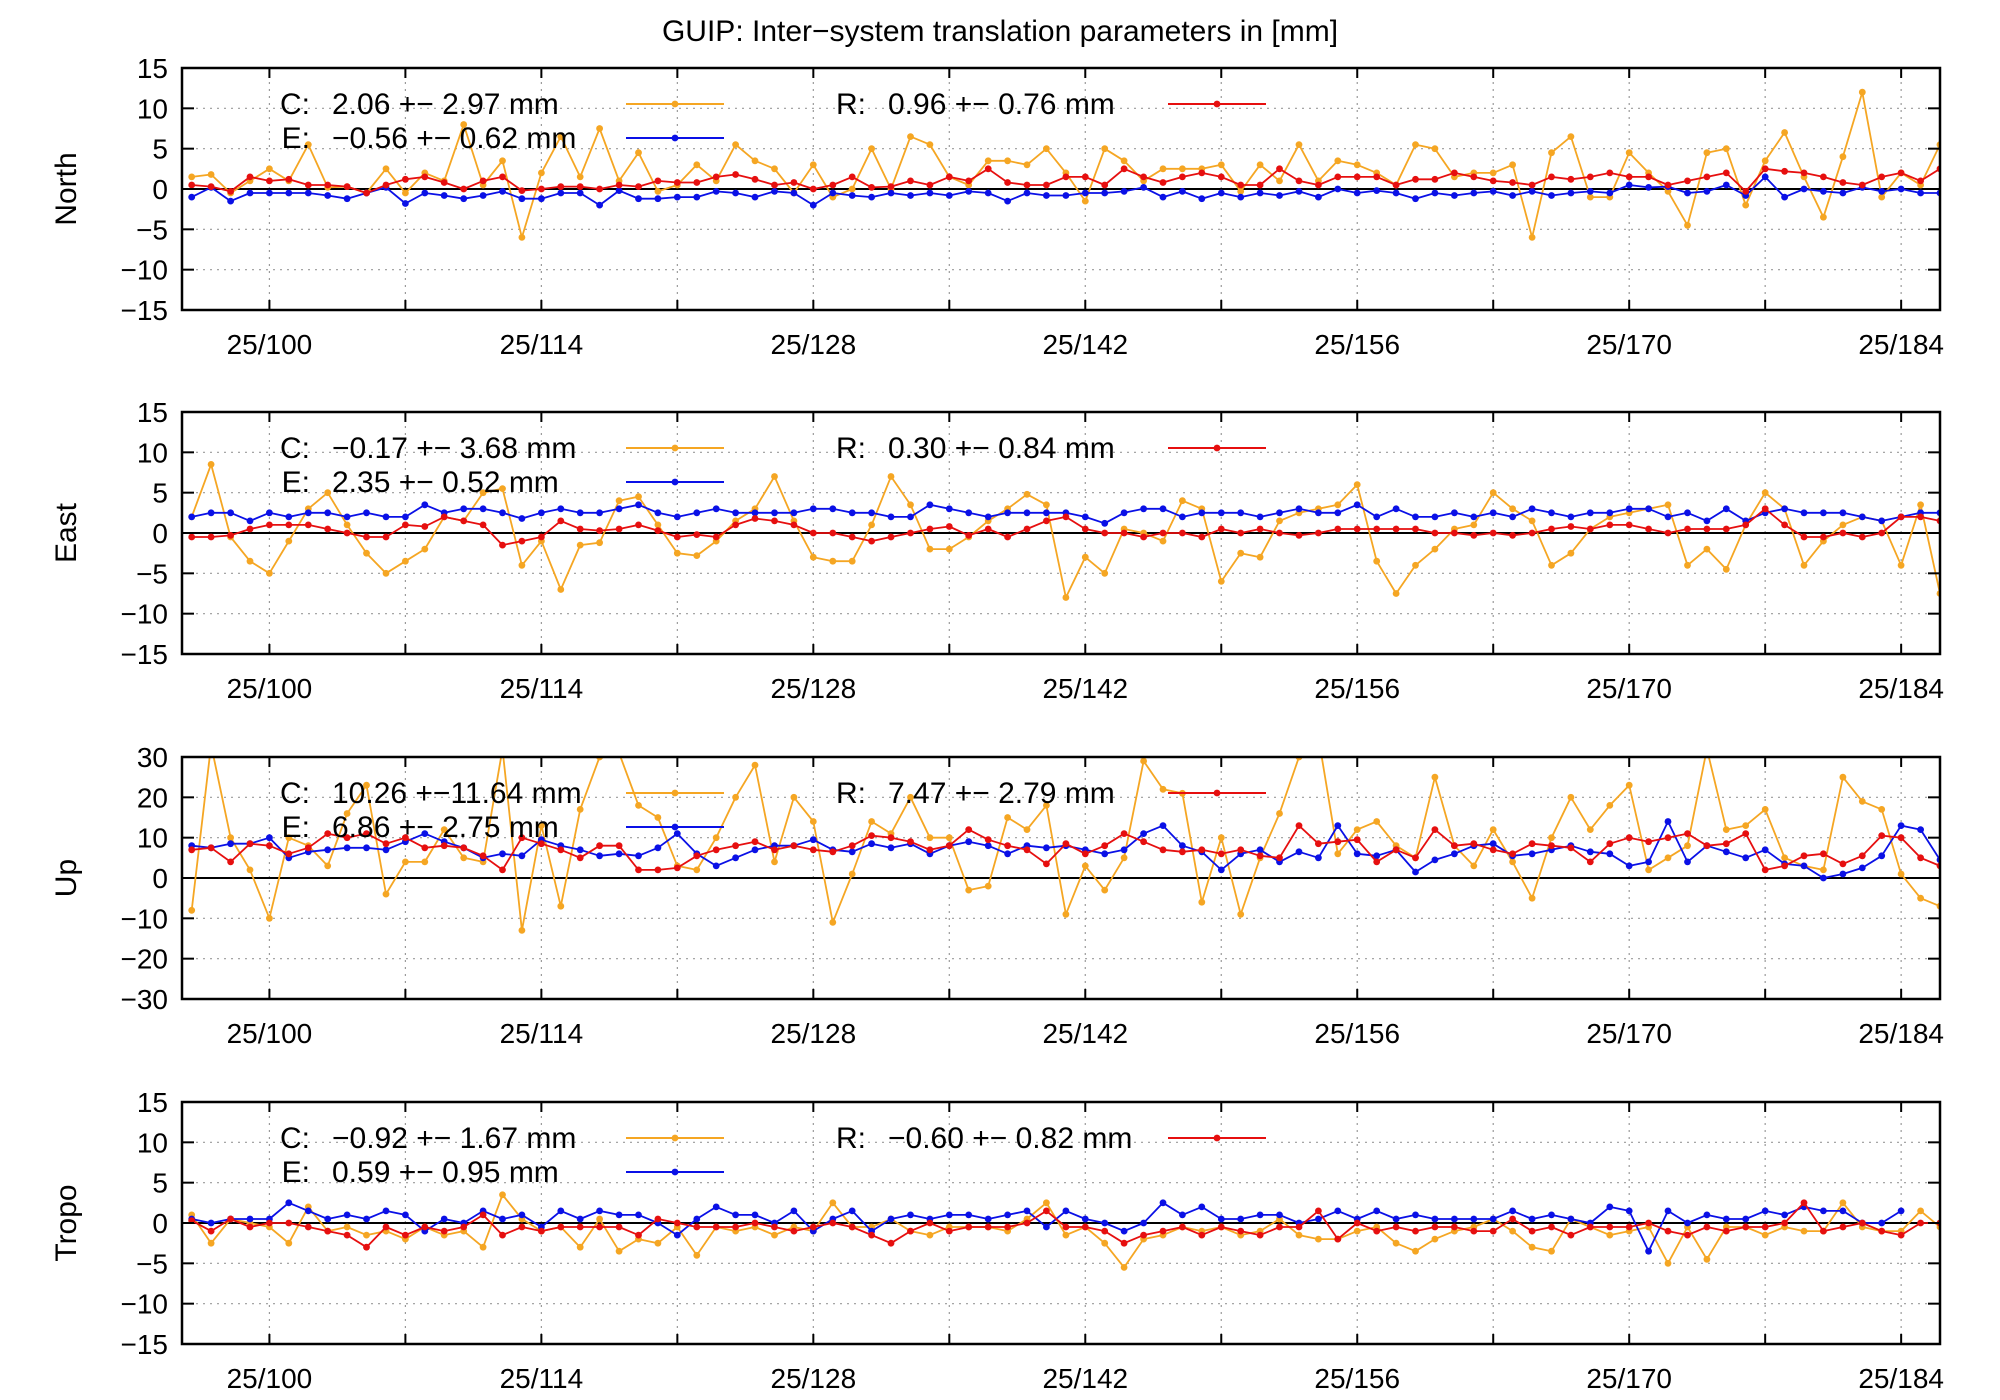 This screenshot has width=2000, height=1400. I want to click on y-tick-label: 15, so click(152, 1102).